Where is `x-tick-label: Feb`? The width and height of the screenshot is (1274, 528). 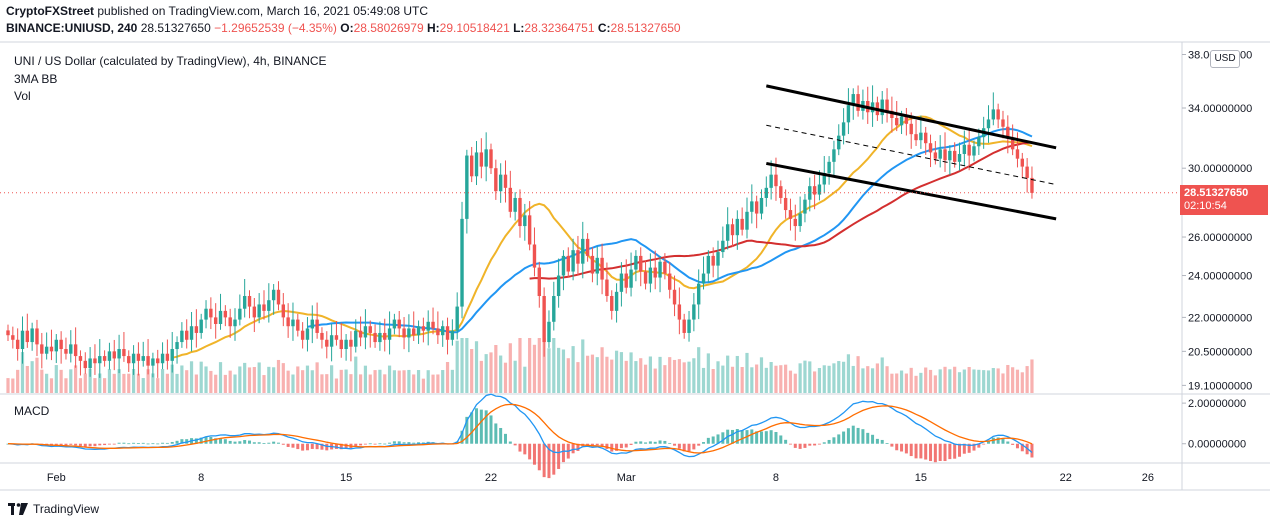 x-tick-label: Feb is located at coordinates (56, 478).